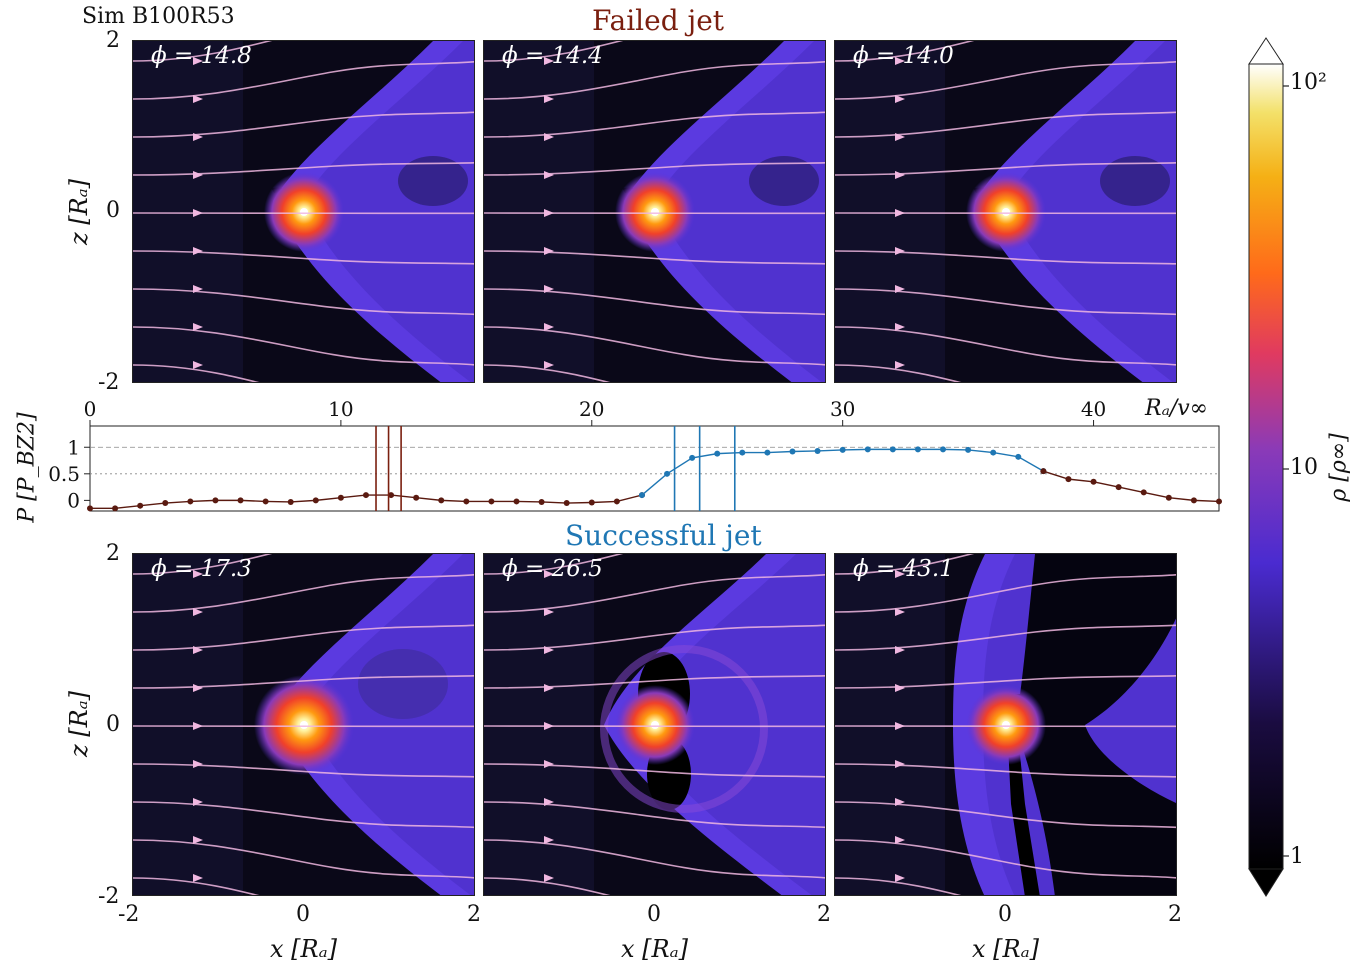 This screenshot has width=1369, height=971. What do you see at coordinates (1176, 408) in the screenshot?
I see `mid-x-axis-label: Rₐ/v∞` at bounding box center [1176, 408].